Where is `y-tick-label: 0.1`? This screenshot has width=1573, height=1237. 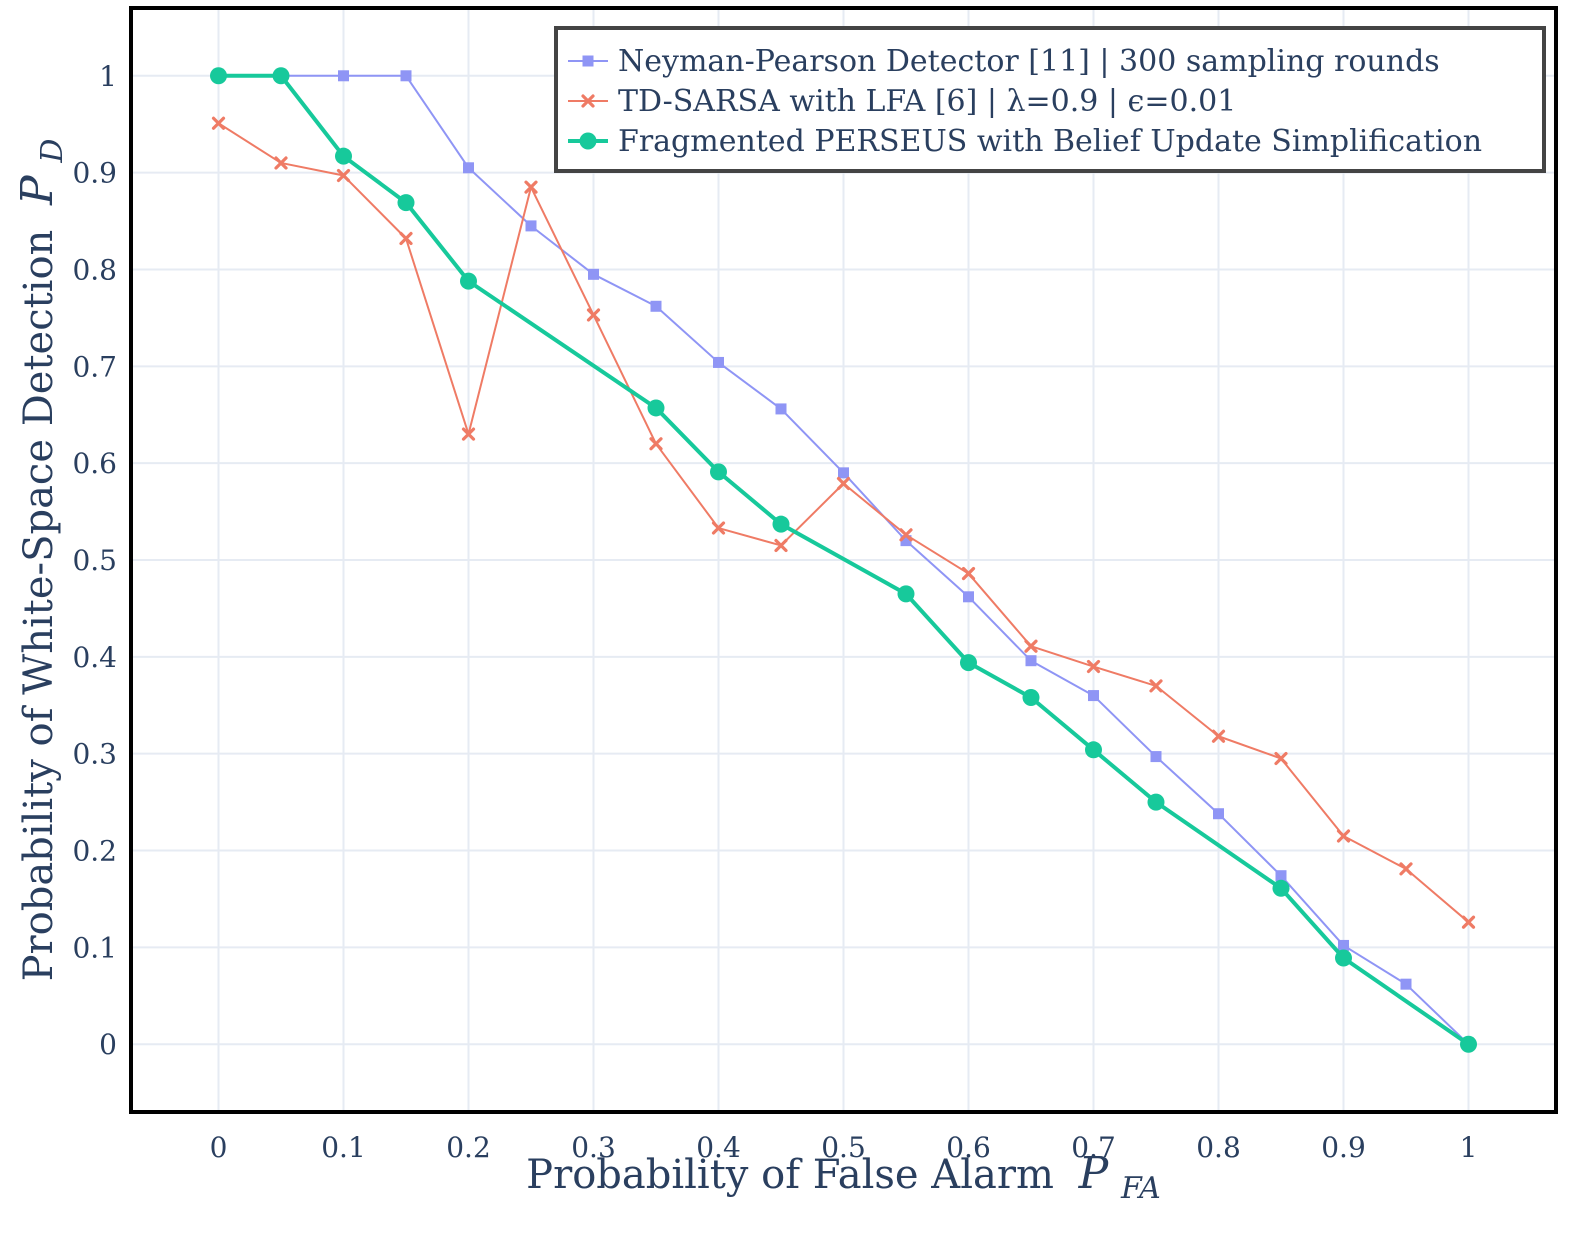
y-tick-label: 0.1 is located at coordinates (94, 947).